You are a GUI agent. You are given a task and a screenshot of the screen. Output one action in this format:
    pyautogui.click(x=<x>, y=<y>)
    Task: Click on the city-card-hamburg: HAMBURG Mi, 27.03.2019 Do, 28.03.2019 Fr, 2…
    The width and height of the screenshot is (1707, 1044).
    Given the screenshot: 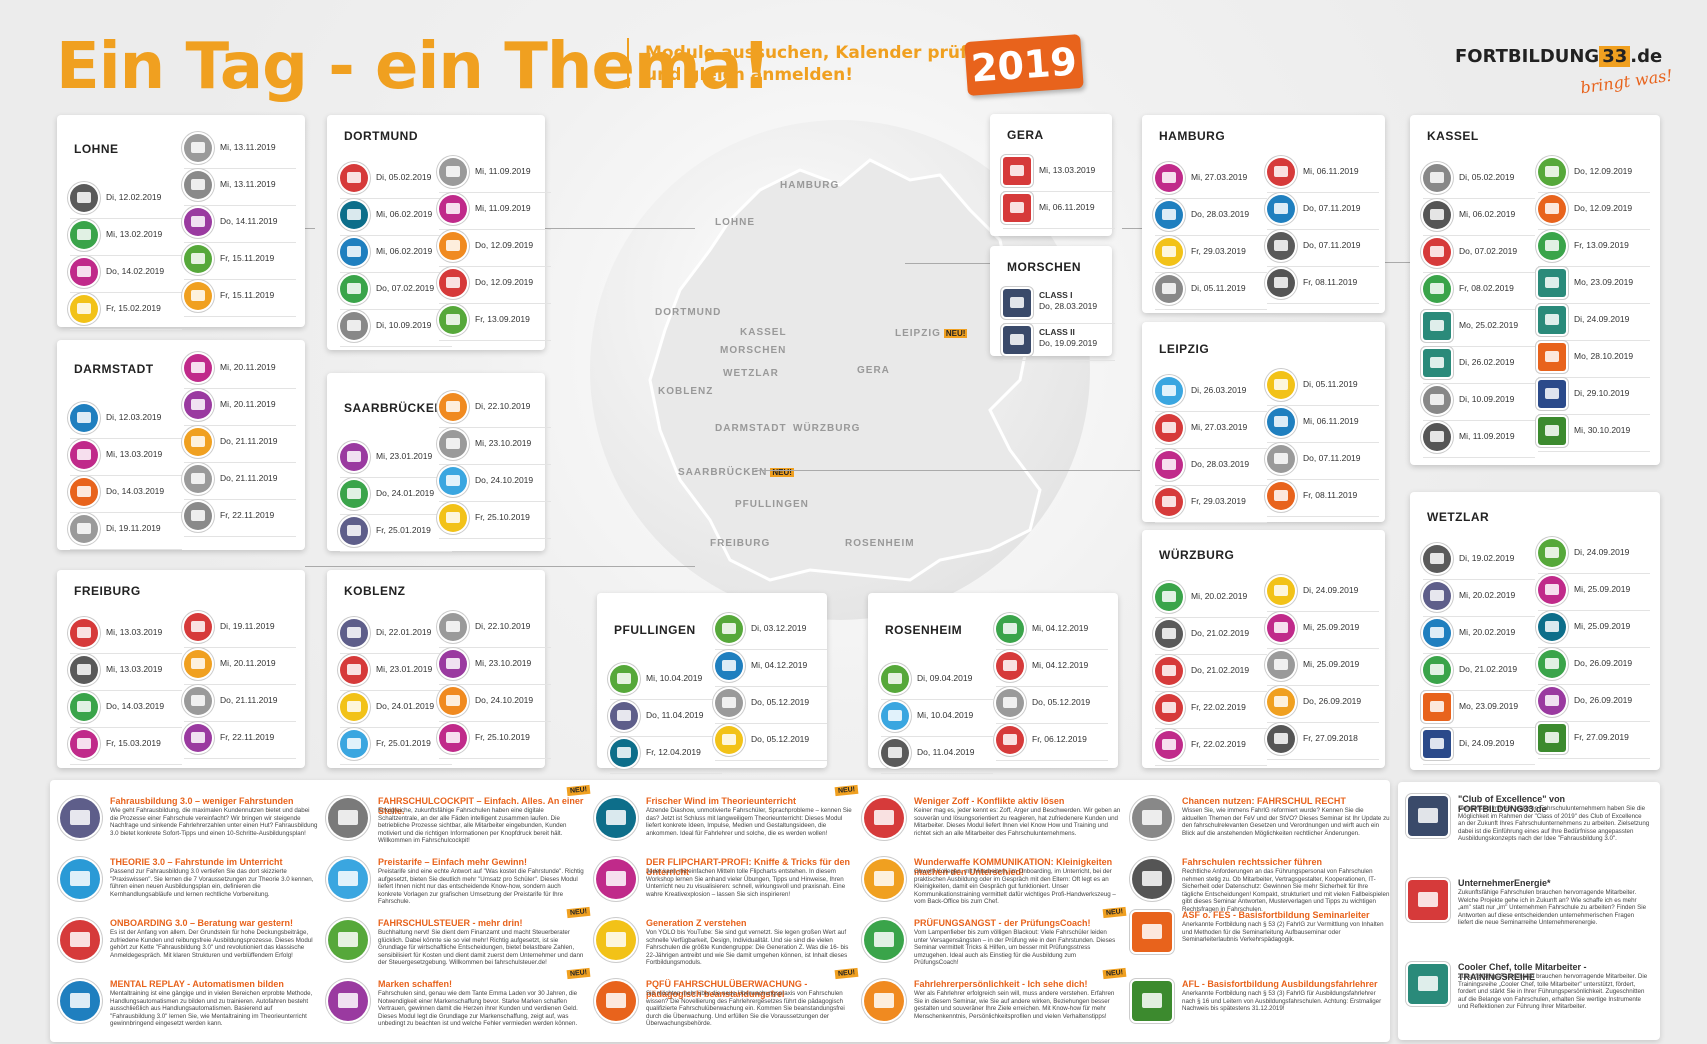 What is the action you would take?
    pyautogui.click(x=1263, y=214)
    